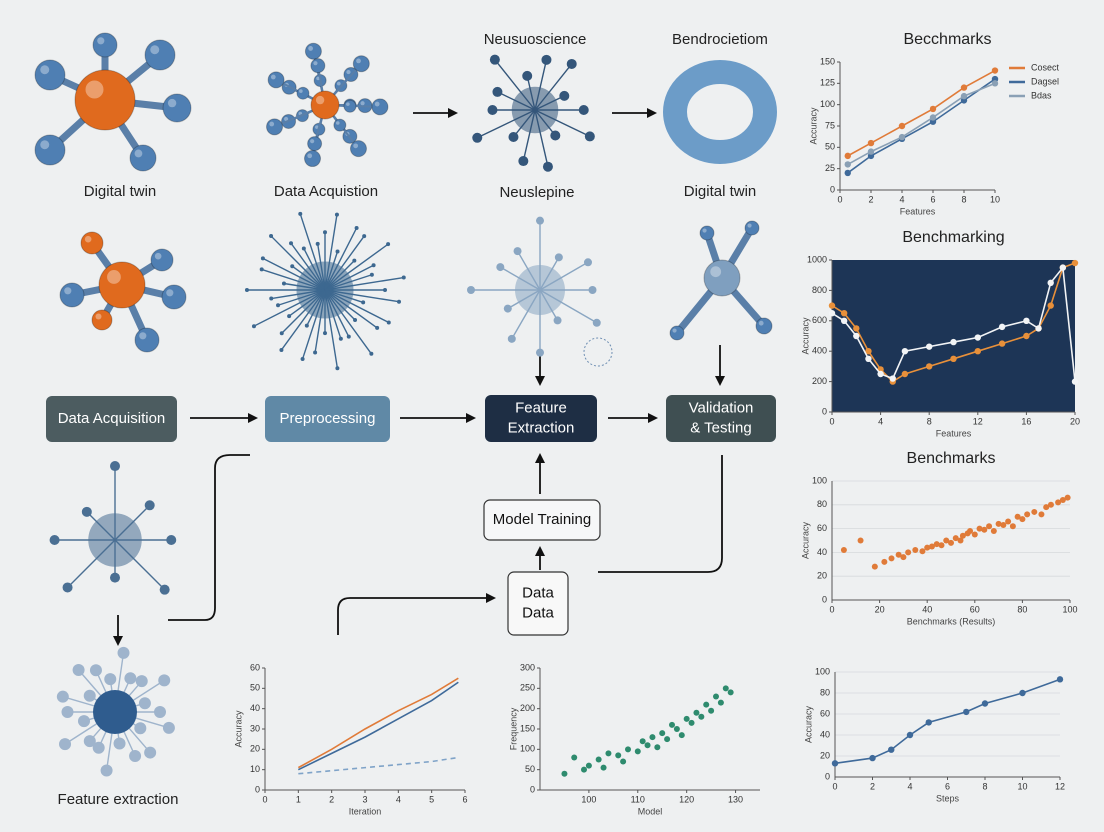 This screenshot has width=1104, height=832. I want to click on x-tick-label: 8, so click(963, 199).